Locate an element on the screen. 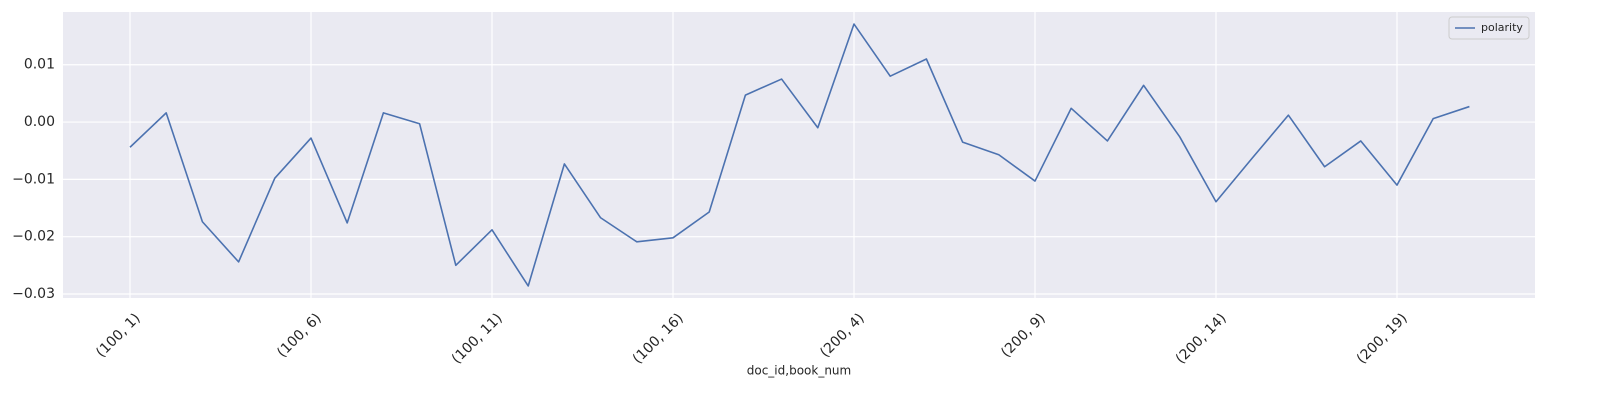 The width and height of the screenshot is (1610, 402). y-tick-label: −0.01 is located at coordinates (33, 179).